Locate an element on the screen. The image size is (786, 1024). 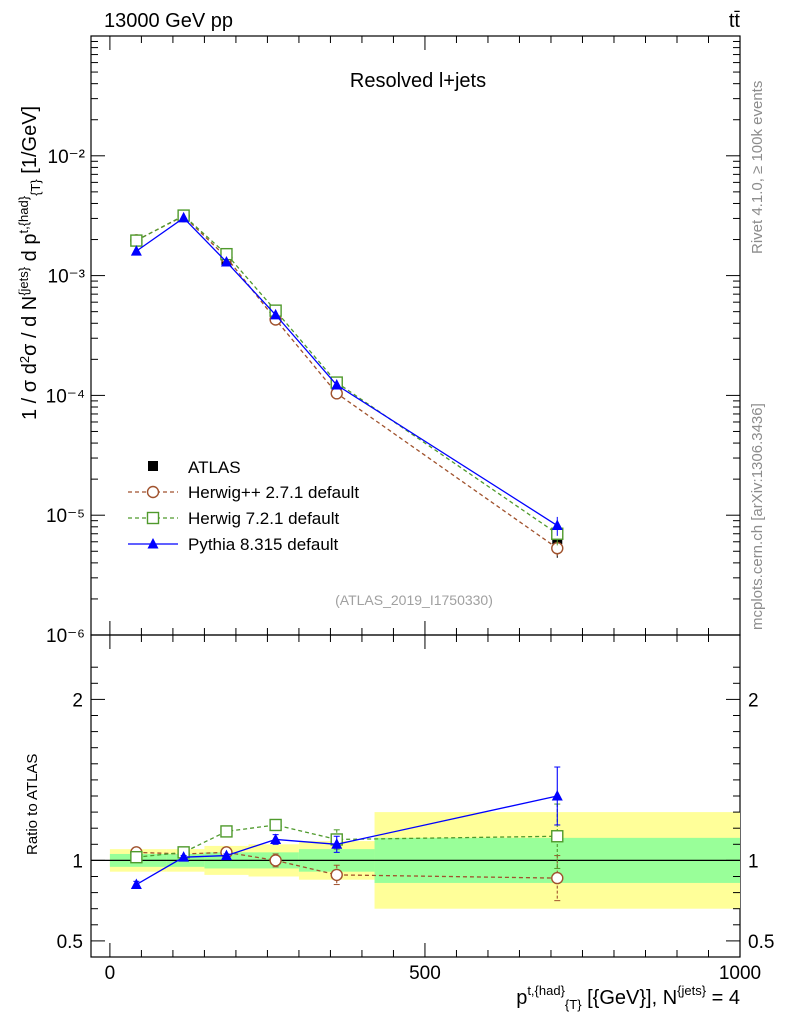
ratio-tick-label-right: 2 is located at coordinates (753, 700).